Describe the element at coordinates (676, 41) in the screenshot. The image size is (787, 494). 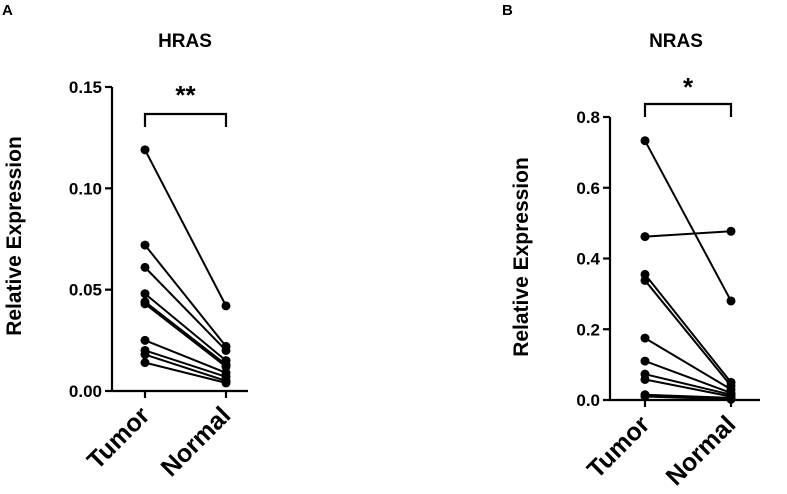
I see `panel-b-title: NRAS` at that location.